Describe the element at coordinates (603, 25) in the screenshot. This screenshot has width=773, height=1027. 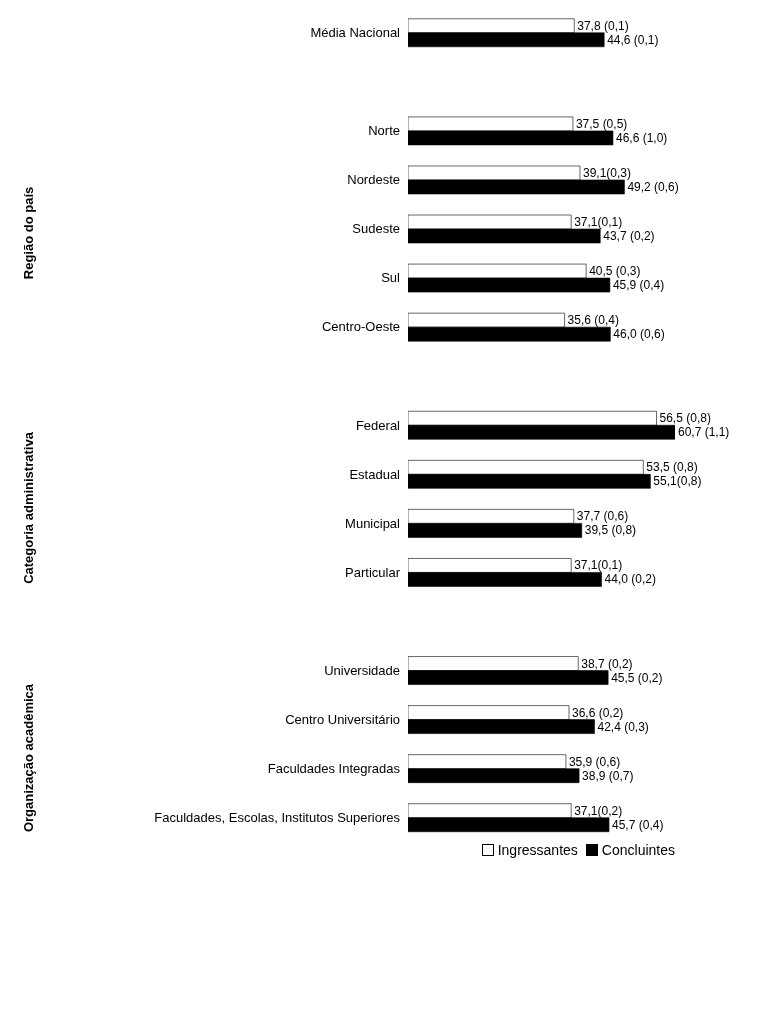
I see `data-label: 37,8 (0,1)` at that location.